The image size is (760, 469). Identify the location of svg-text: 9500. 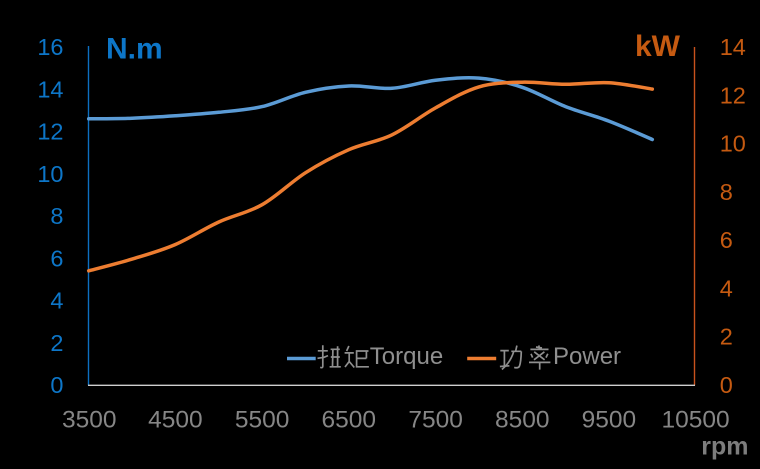
(609, 420).